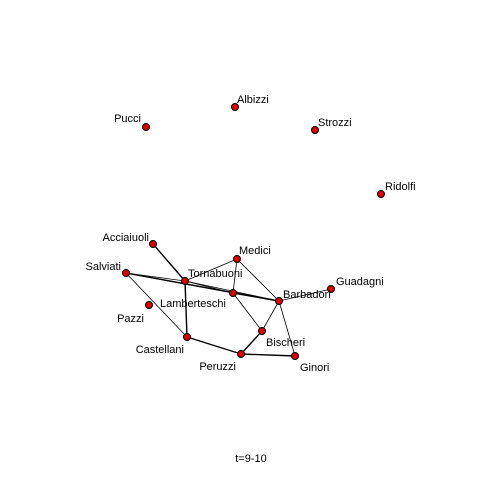 This screenshot has height=480, width=480. What do you see at coordinates (251, 342) in the screenshot?
I see `edge-bischeri-peruzzi` at bounding box center [251, 342].